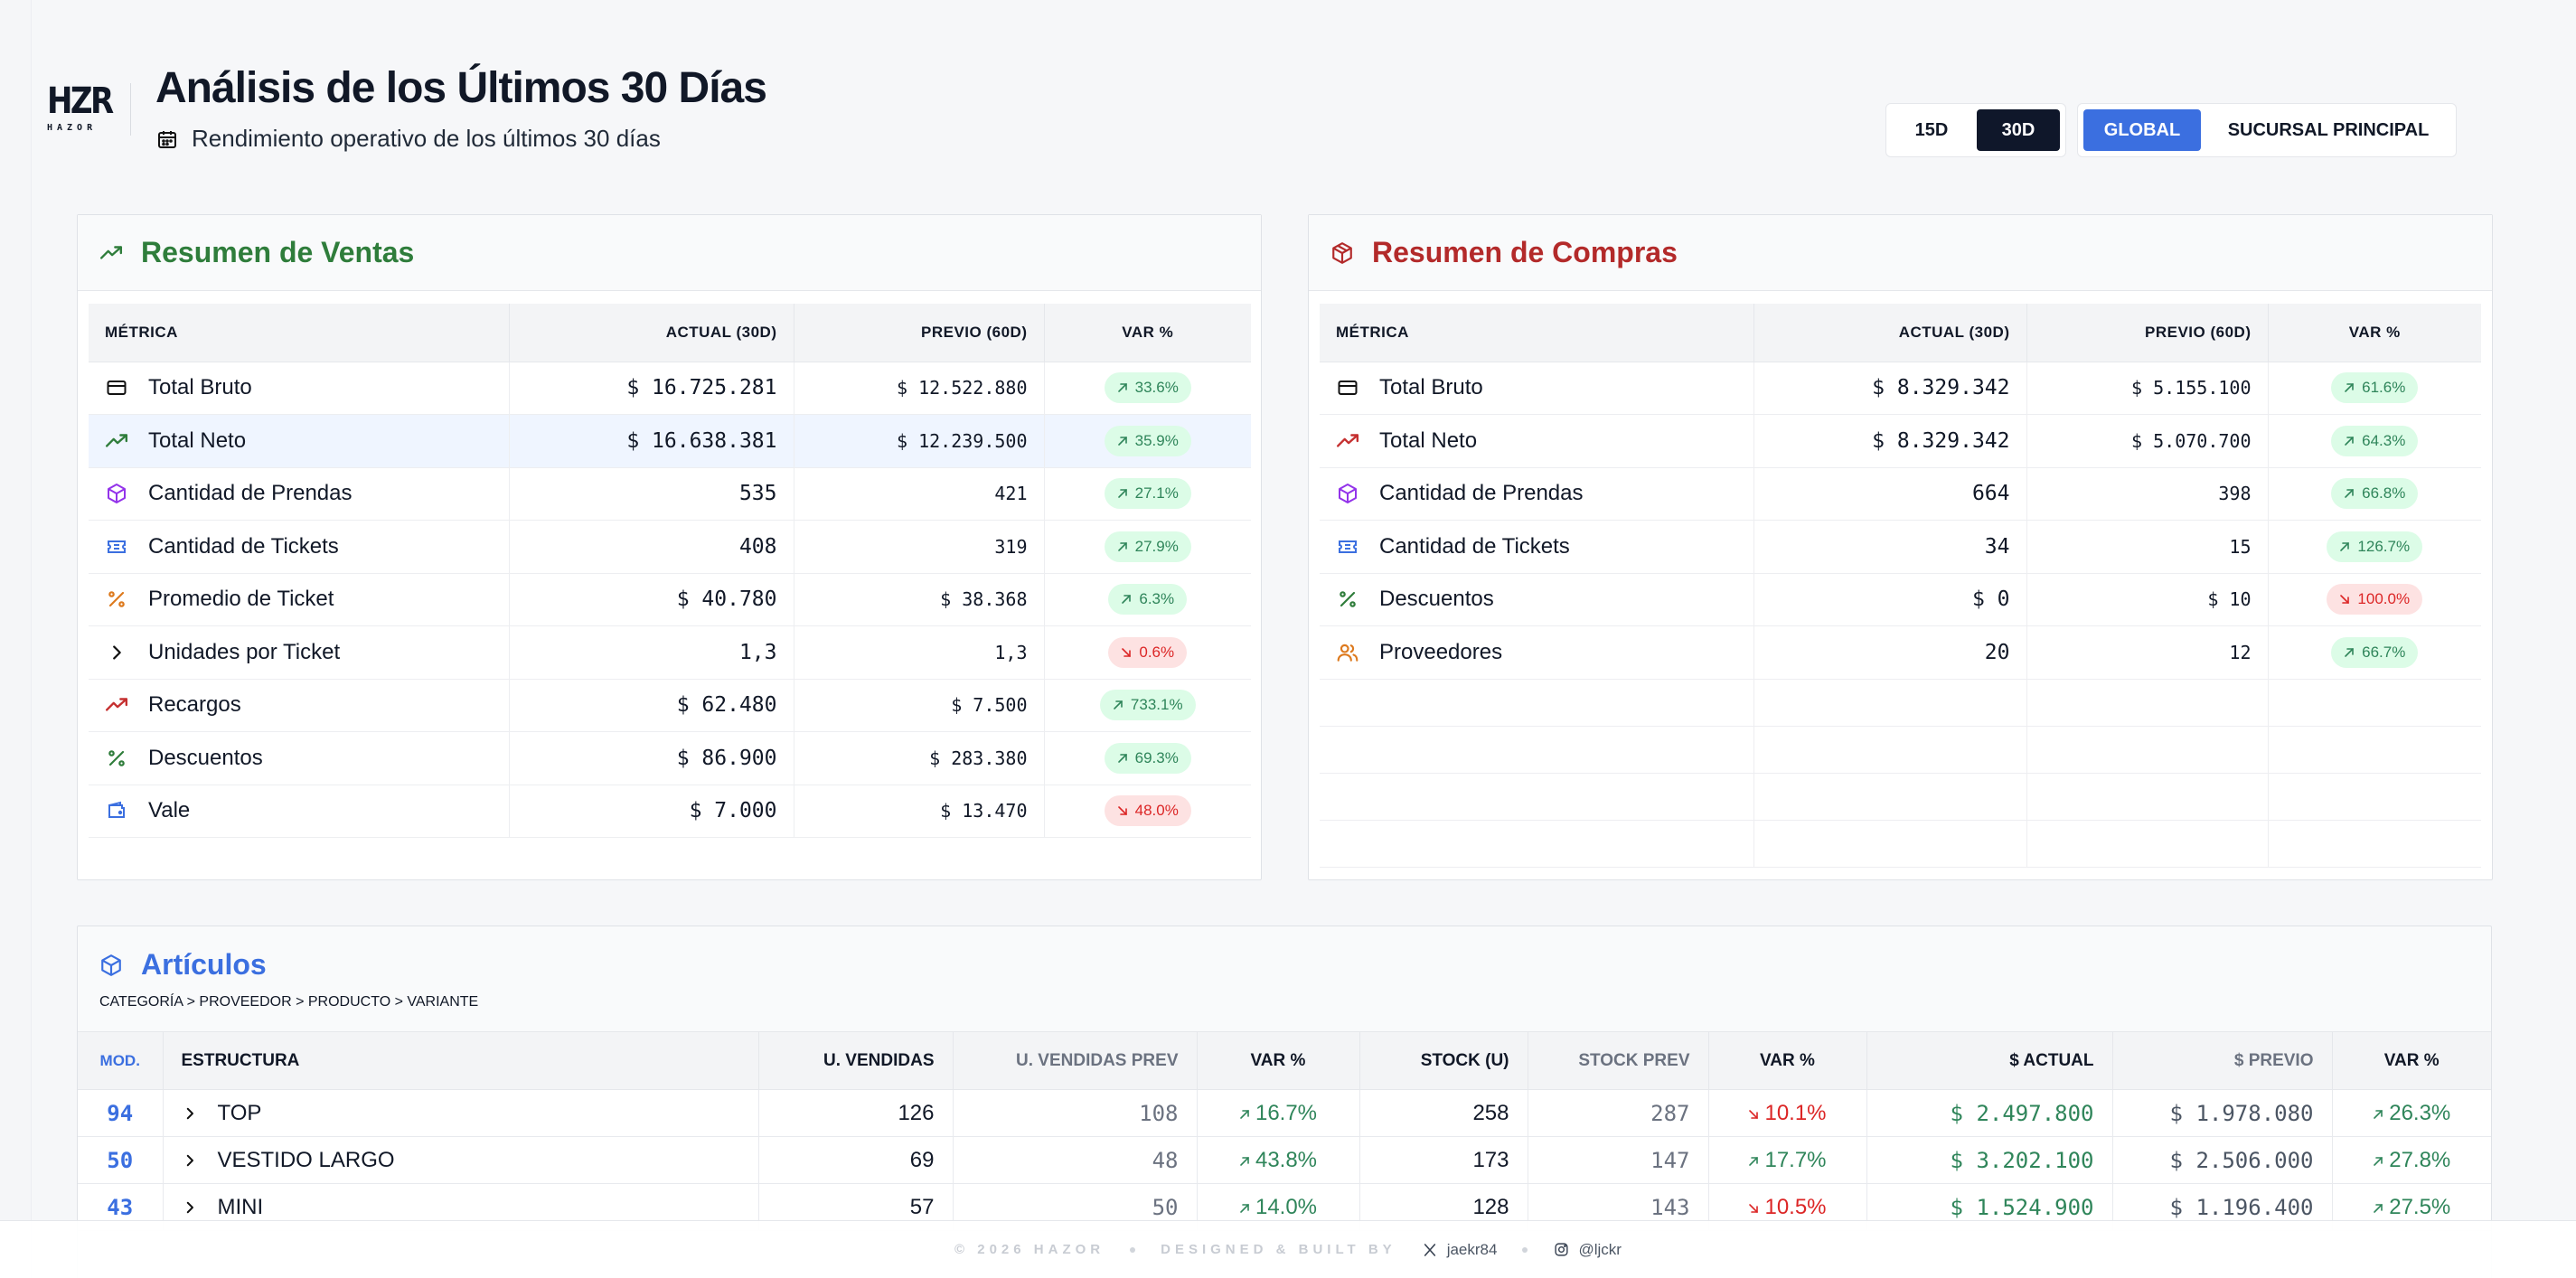 The image size is (2576, 1278). I want to click on actual-value: $ 0, so click(1890, 599).